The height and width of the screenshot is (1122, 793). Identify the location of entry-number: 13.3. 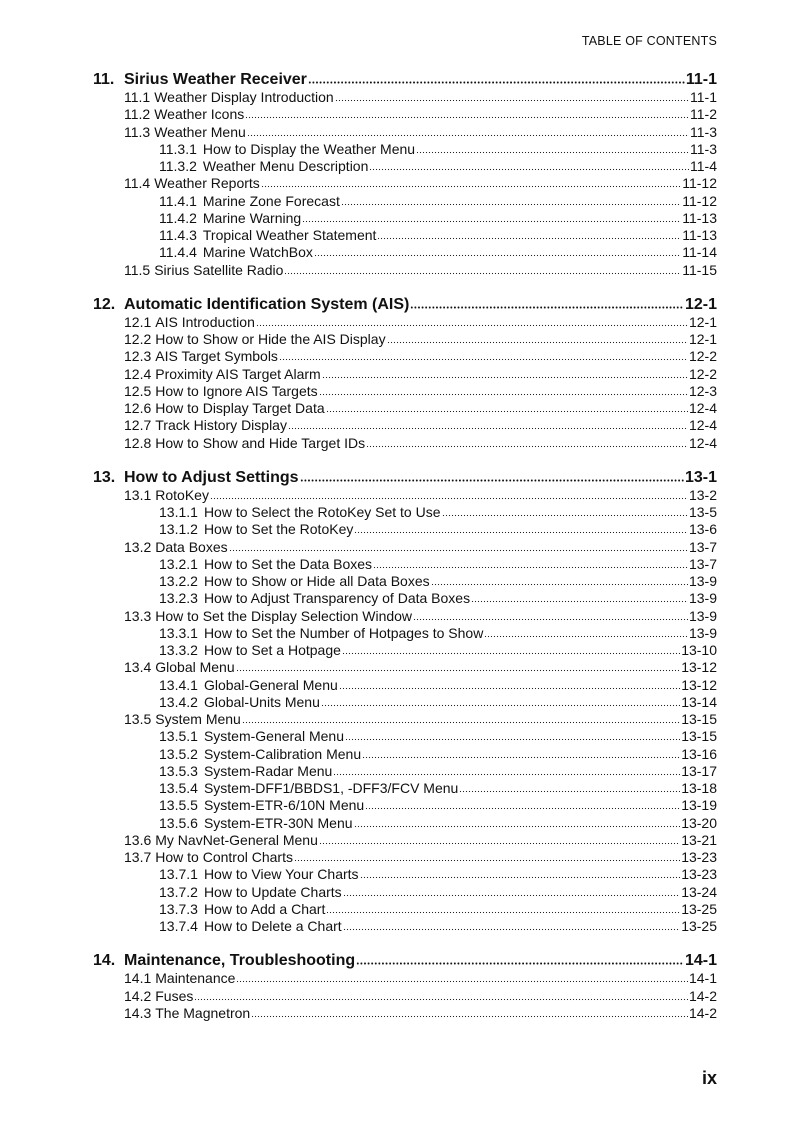
(138, 615).